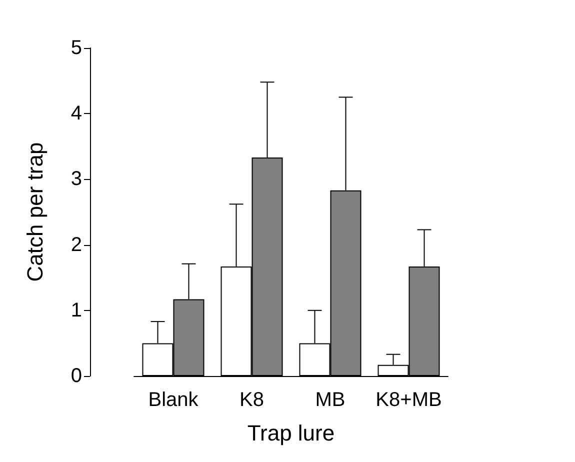  Describe the element at coordinates (330, 400) in the screenshot. I see `x-tick-label: MB` at that location.